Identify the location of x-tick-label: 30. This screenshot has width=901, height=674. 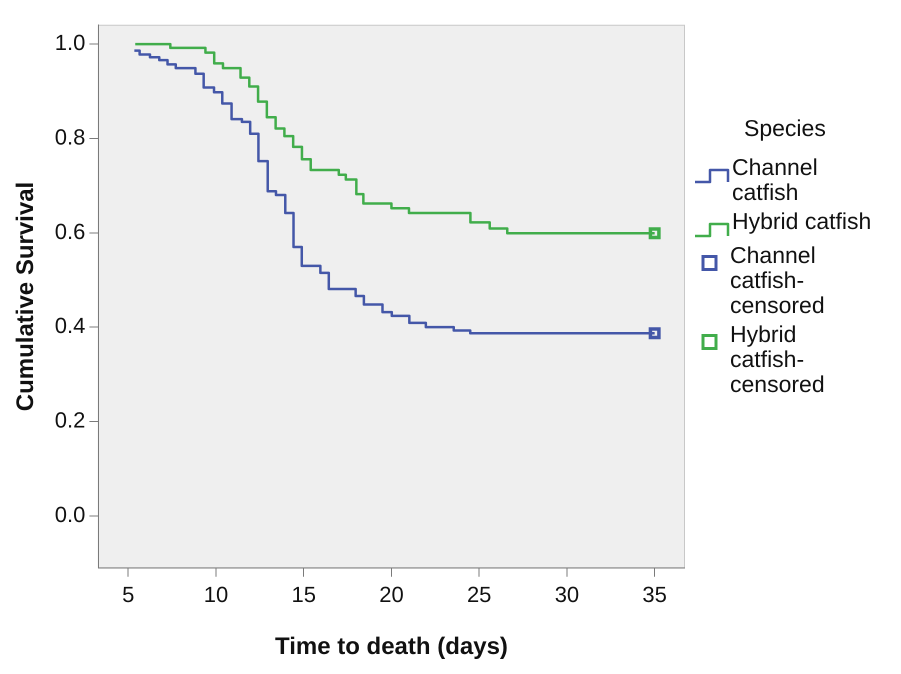
(567, 595).